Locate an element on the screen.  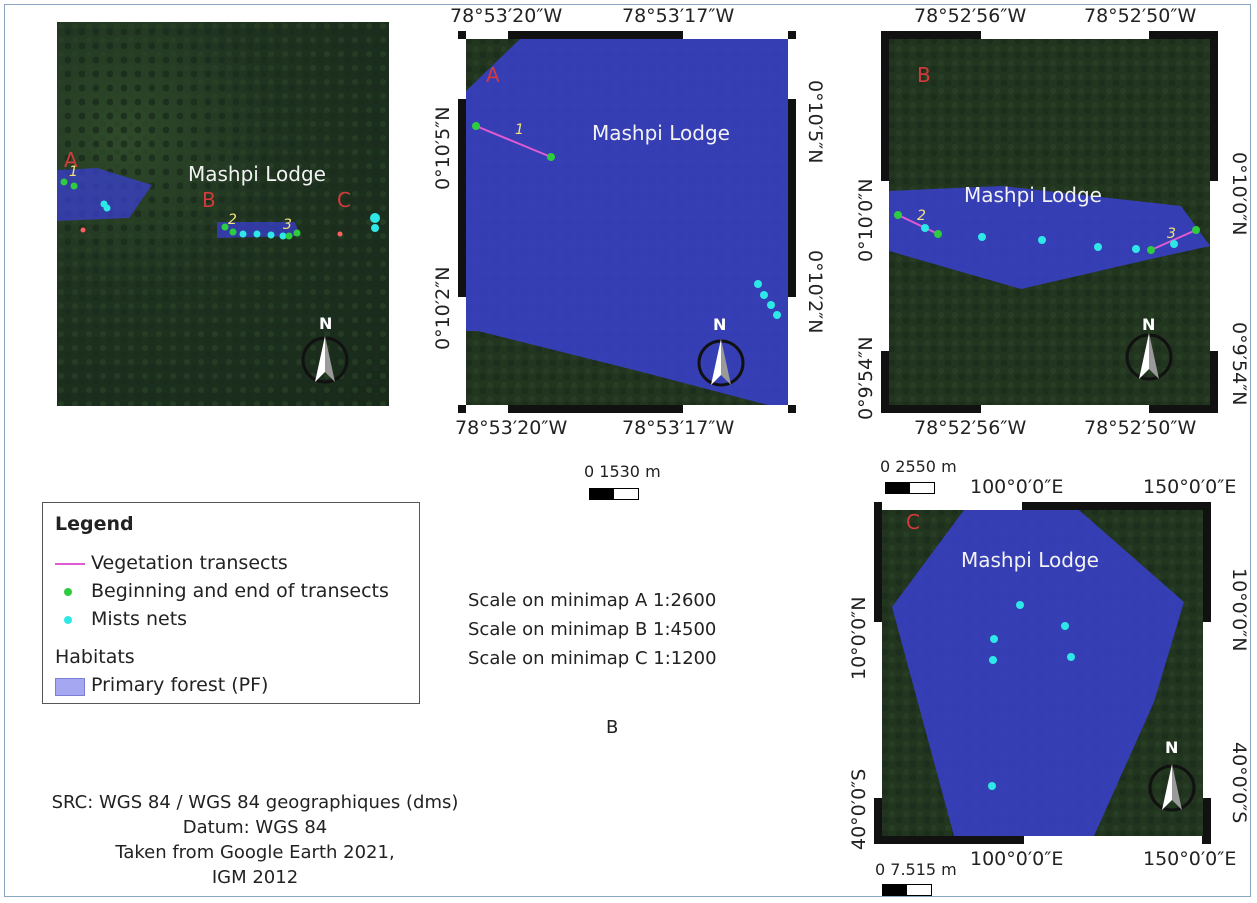
minimap-c-bottom-coord-1: 100°0′0″E is located at coordinates (1017, 859).